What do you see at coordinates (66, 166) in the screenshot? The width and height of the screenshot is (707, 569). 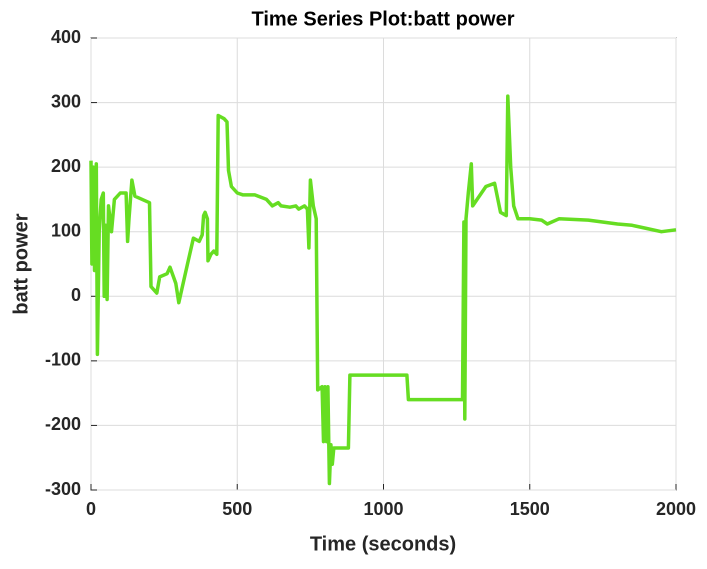 I see `y-tick-label: 200` at bounding box center [66, 166].